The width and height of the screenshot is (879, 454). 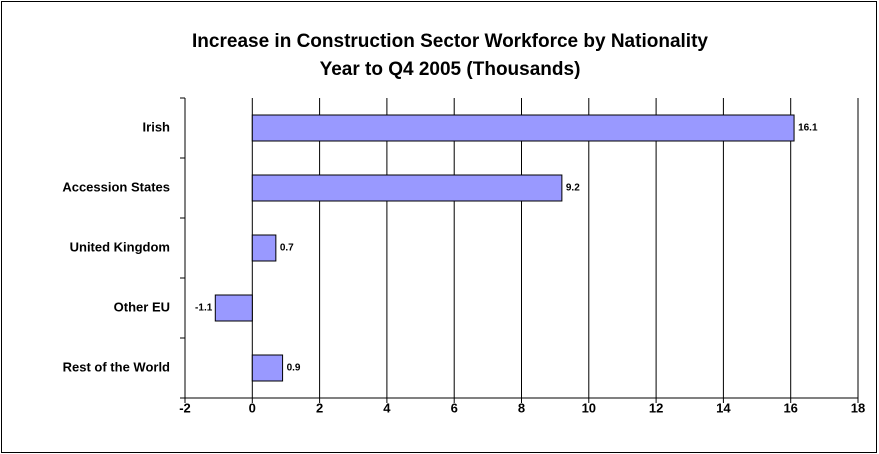 What do you see at coordinates (185, 407) in the screenshot?
I see `x-tick-label: -2` at bounding box center [185, 407].